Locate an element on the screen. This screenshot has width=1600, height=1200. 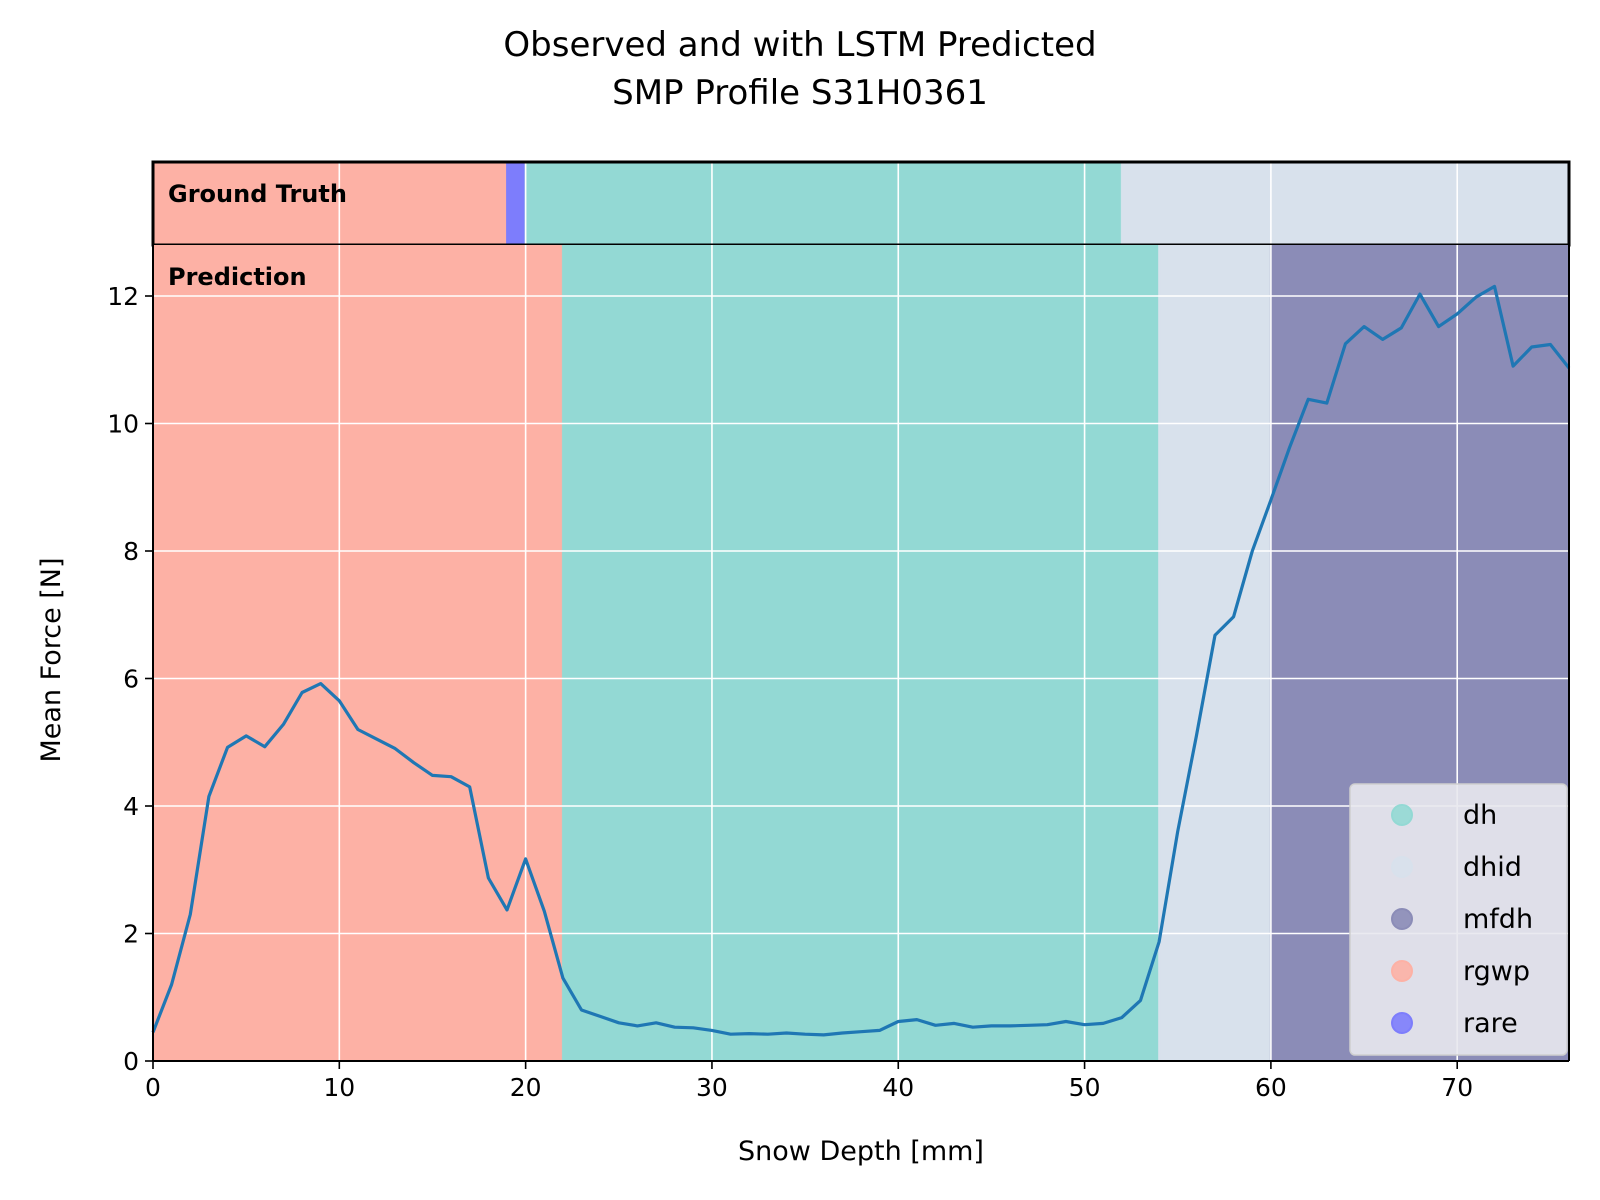
legend-label-dh: dh is located at coordinates (1480, 815).